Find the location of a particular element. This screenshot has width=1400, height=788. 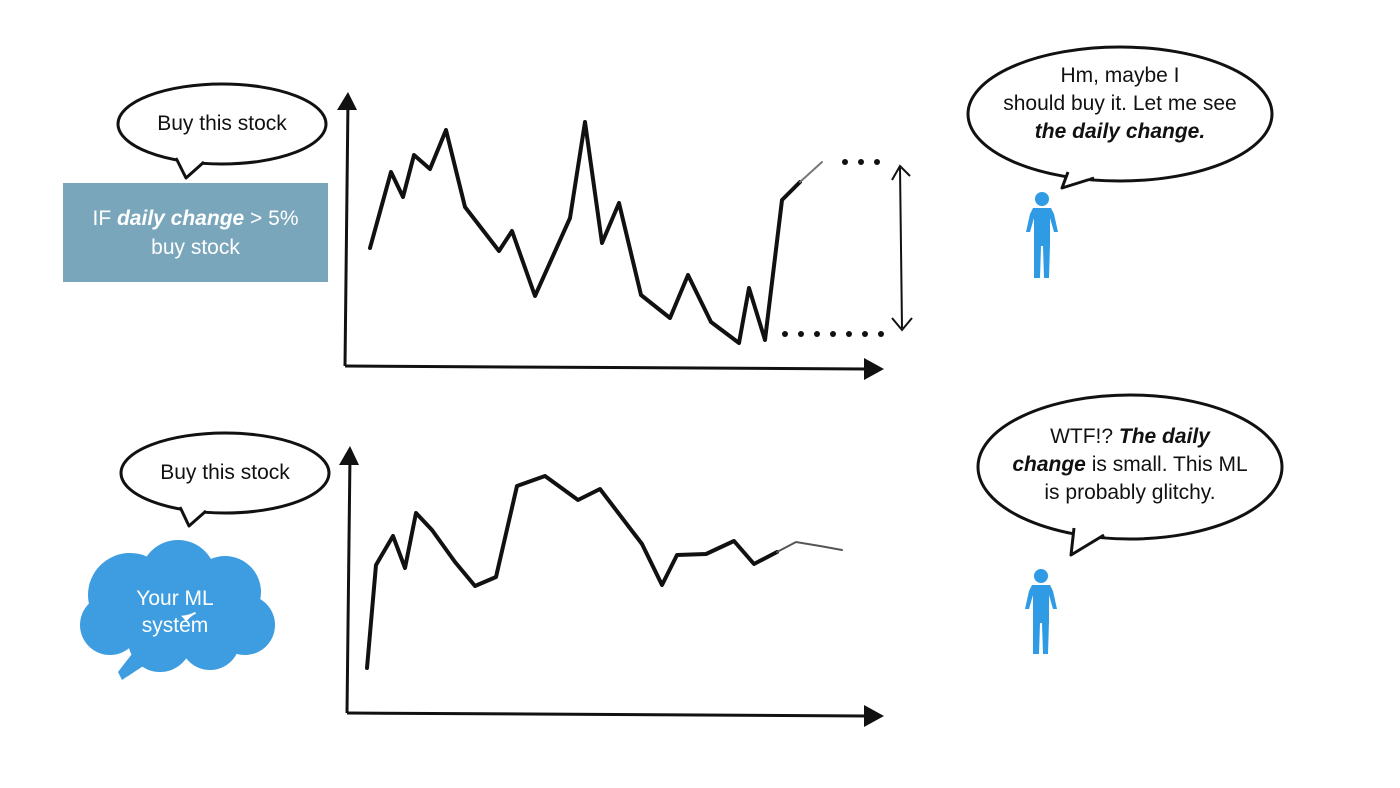

rule-condition: IF daily change > 5% is located at coordinates (195, 218).